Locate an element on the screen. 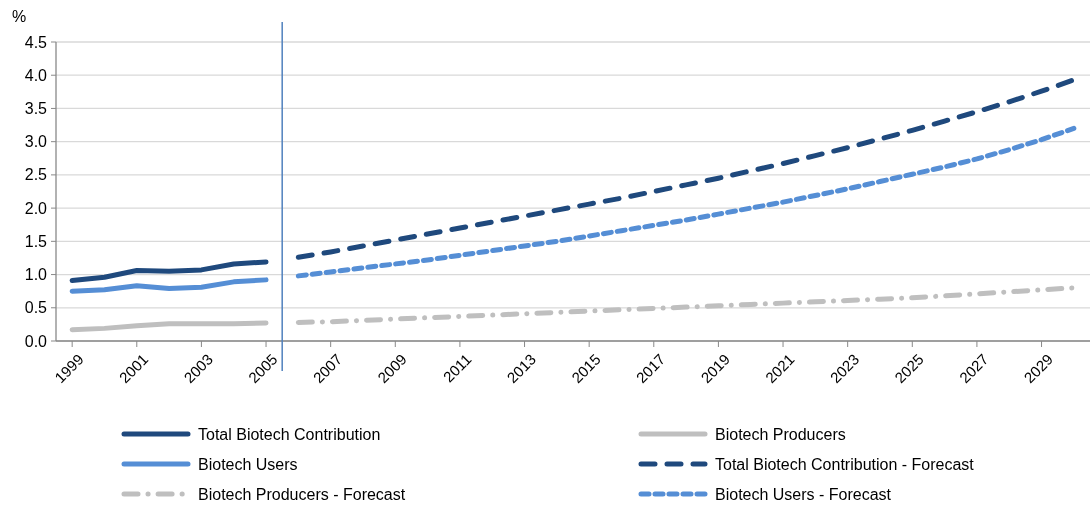 Image resolution: width=1092 pixels, height=506 pixels. y-tick-label: 4.0 is located at coordinates (36, 75).